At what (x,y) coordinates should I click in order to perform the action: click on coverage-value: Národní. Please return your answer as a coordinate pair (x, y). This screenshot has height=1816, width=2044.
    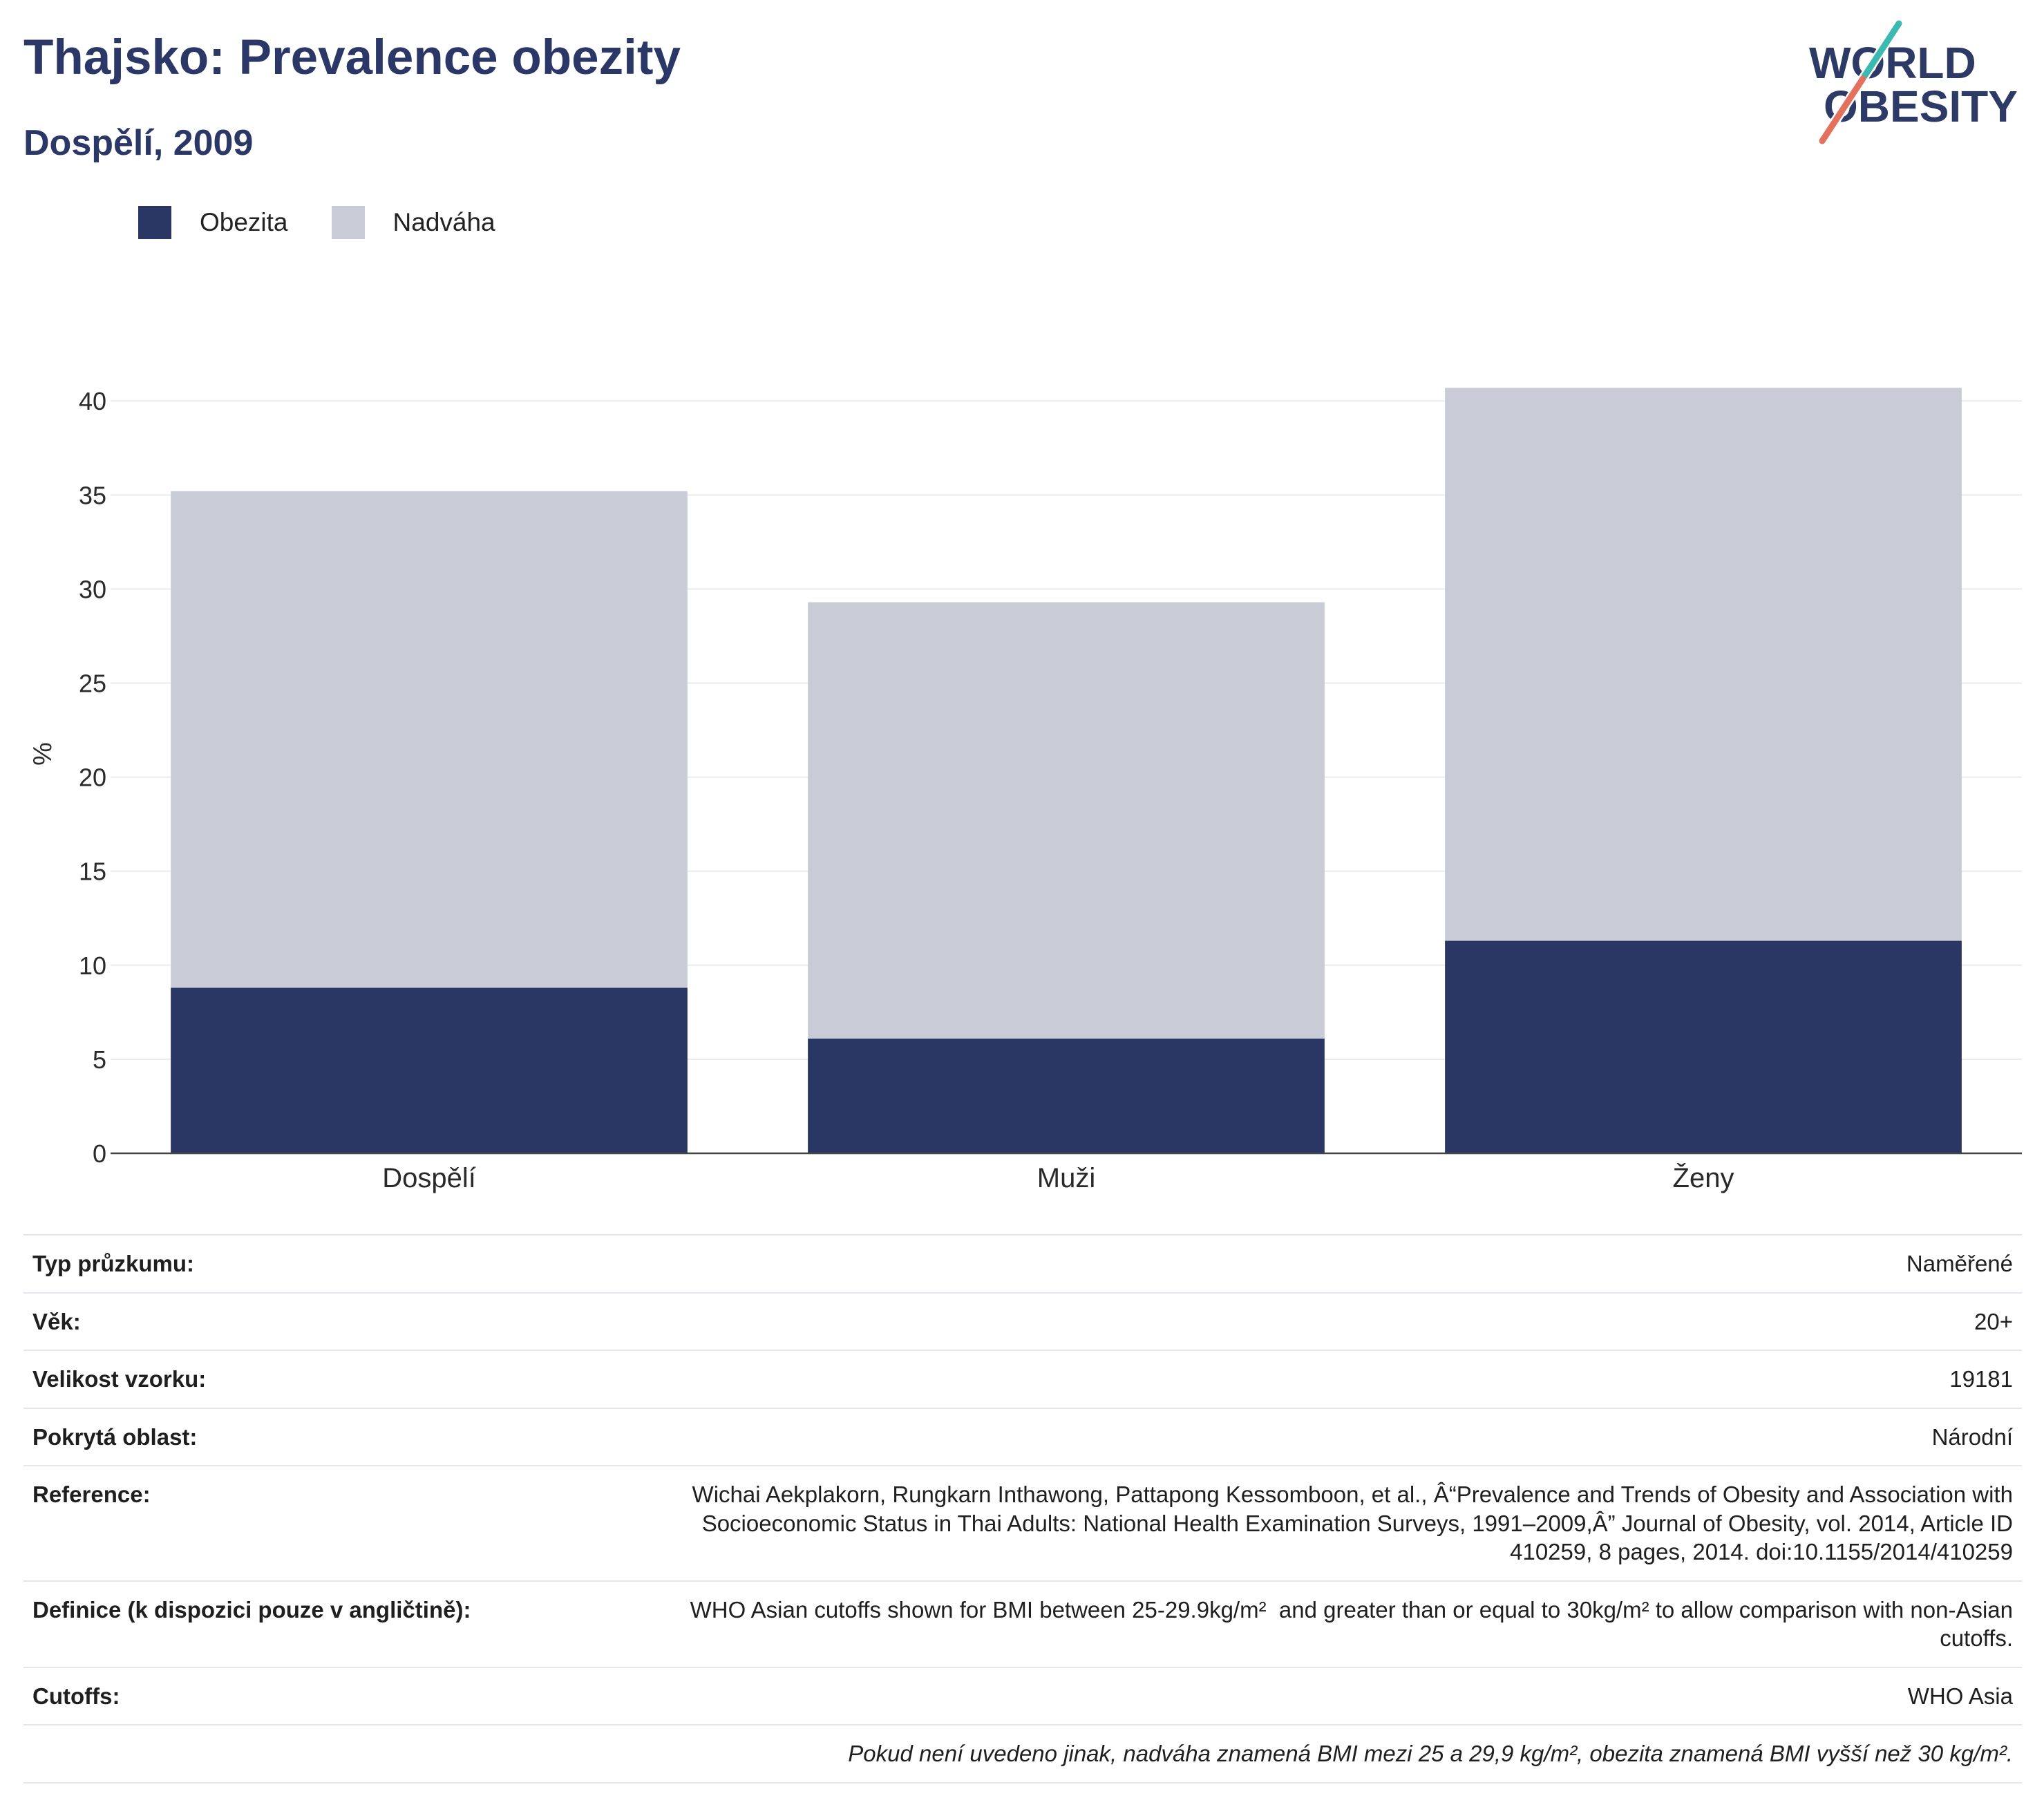
    Looking at the image, I should click on (1972, 1437).